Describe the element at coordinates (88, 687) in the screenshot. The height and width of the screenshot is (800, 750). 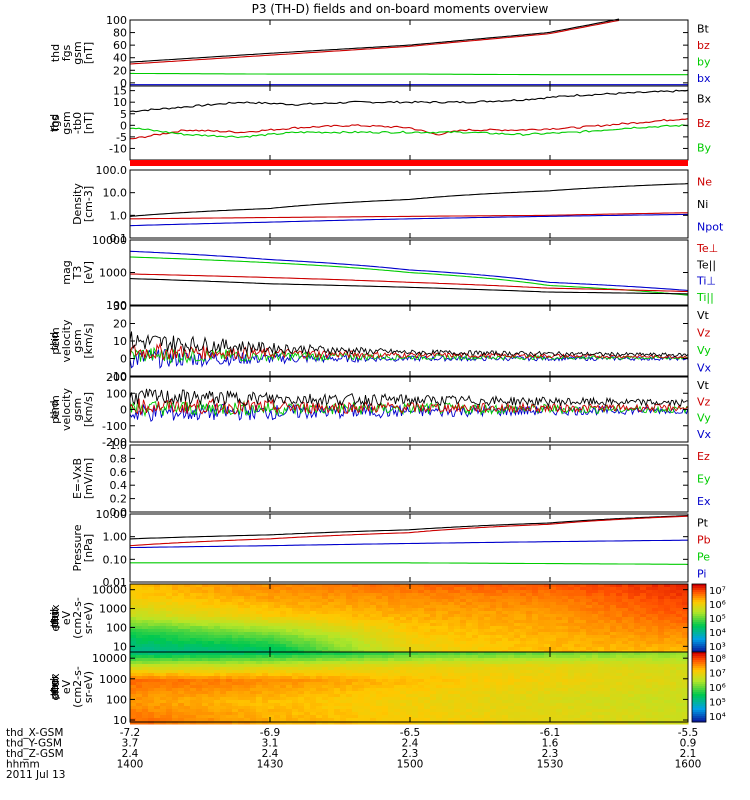
I see `y-axis-label-line: sr-eV)` at that location.